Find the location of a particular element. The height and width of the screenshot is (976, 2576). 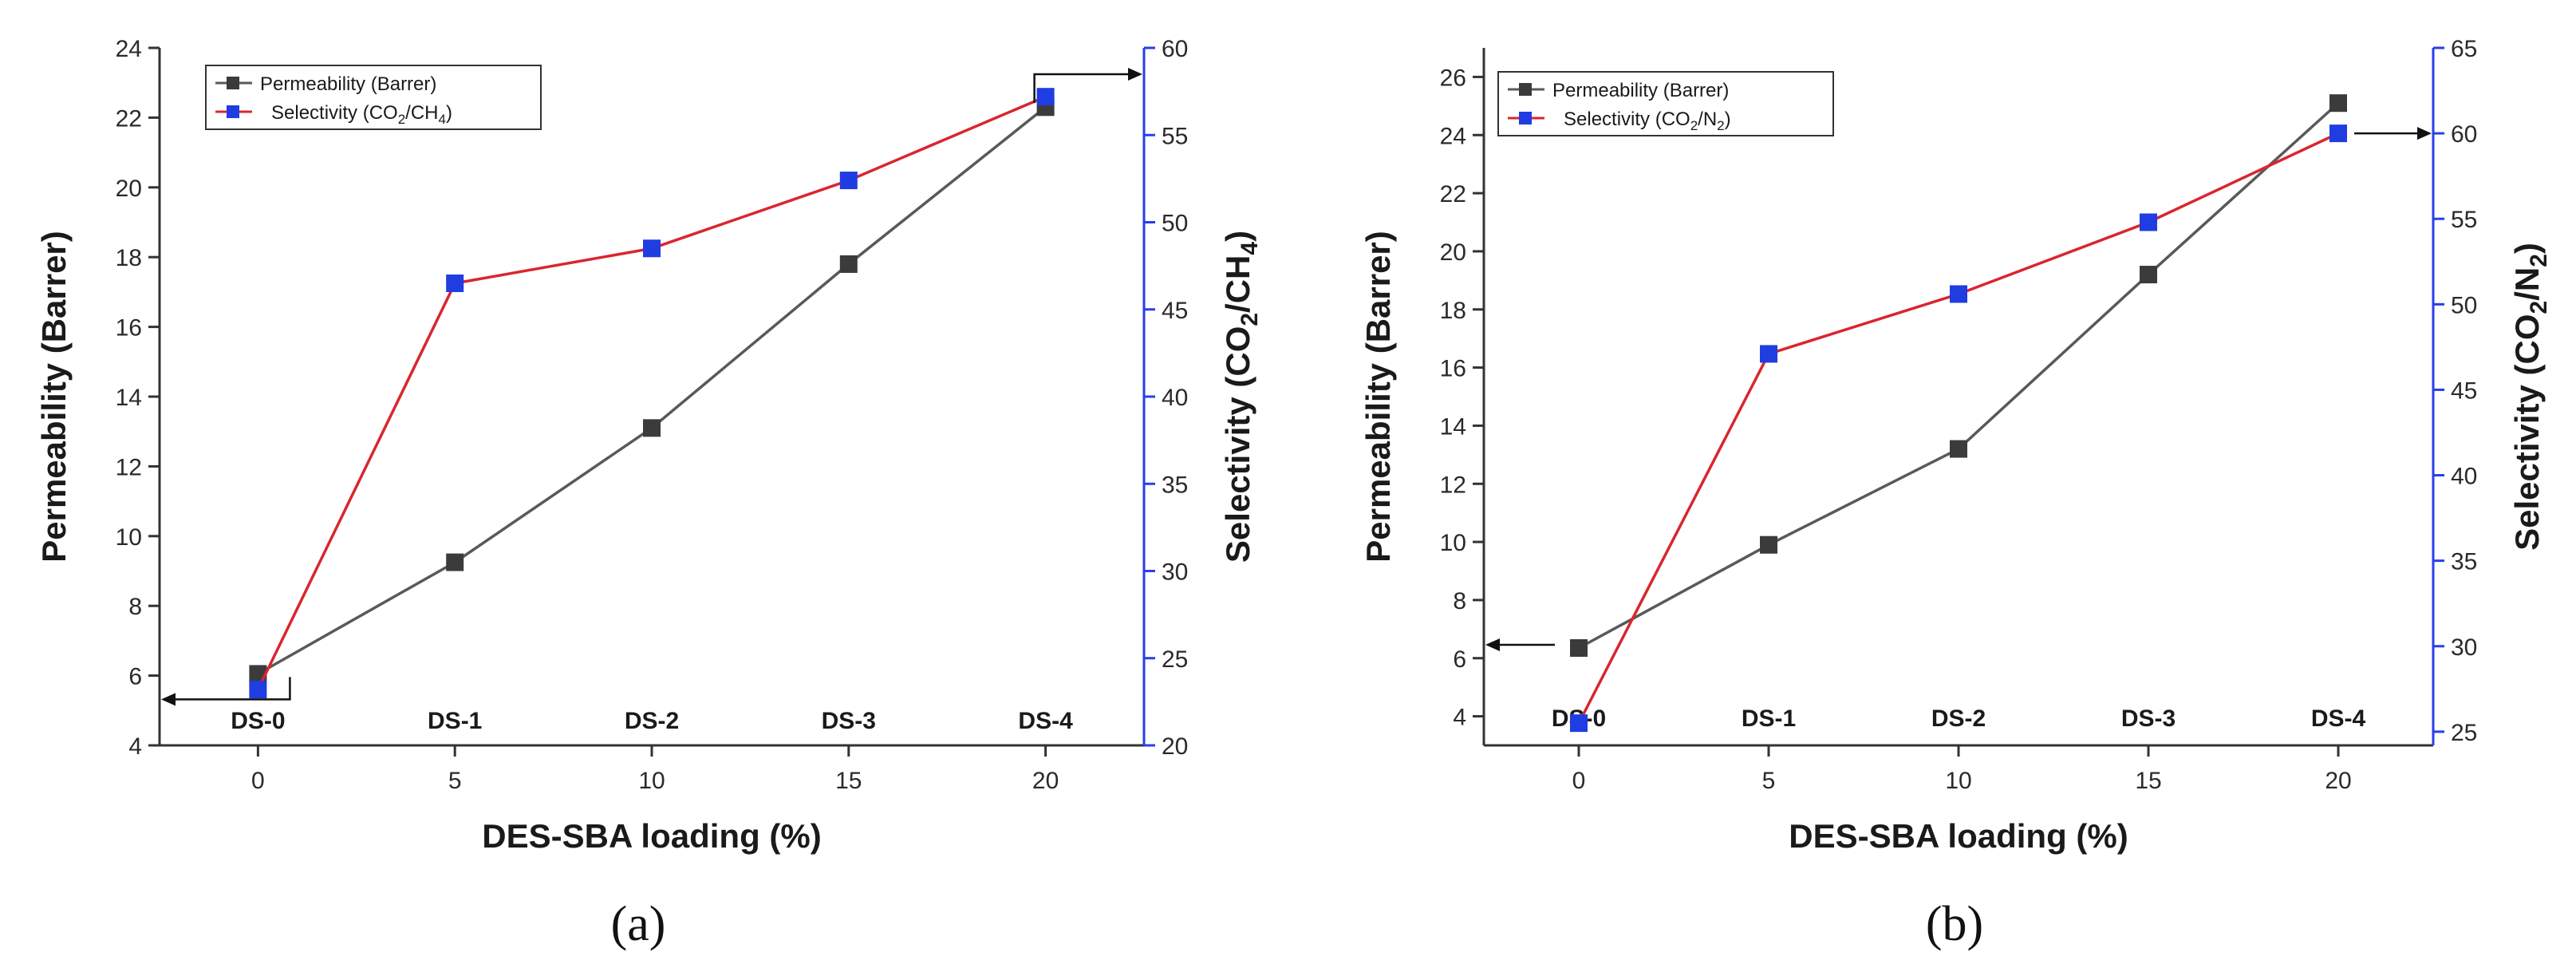

left-axis-arrowhead is located at coordinates (169, 699).